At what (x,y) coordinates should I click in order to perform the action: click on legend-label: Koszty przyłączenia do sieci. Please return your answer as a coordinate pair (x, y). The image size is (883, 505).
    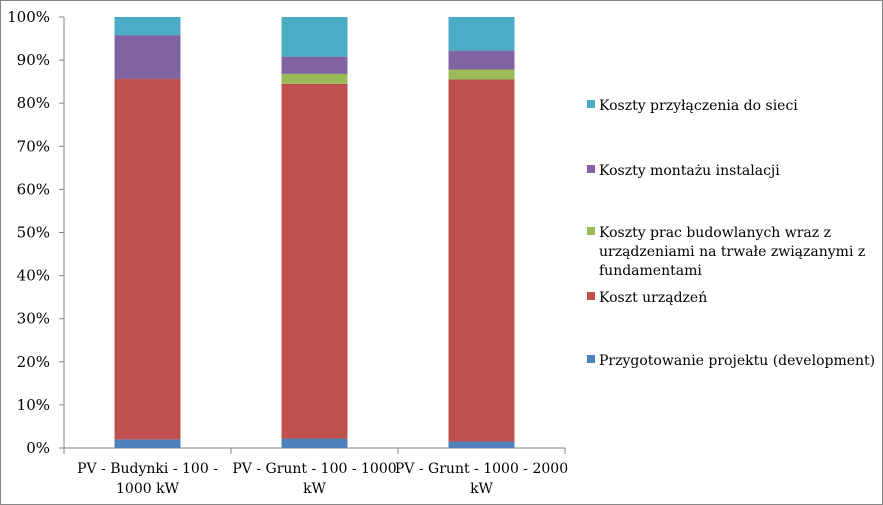
    Looking at the image, I should click on (698, 106).